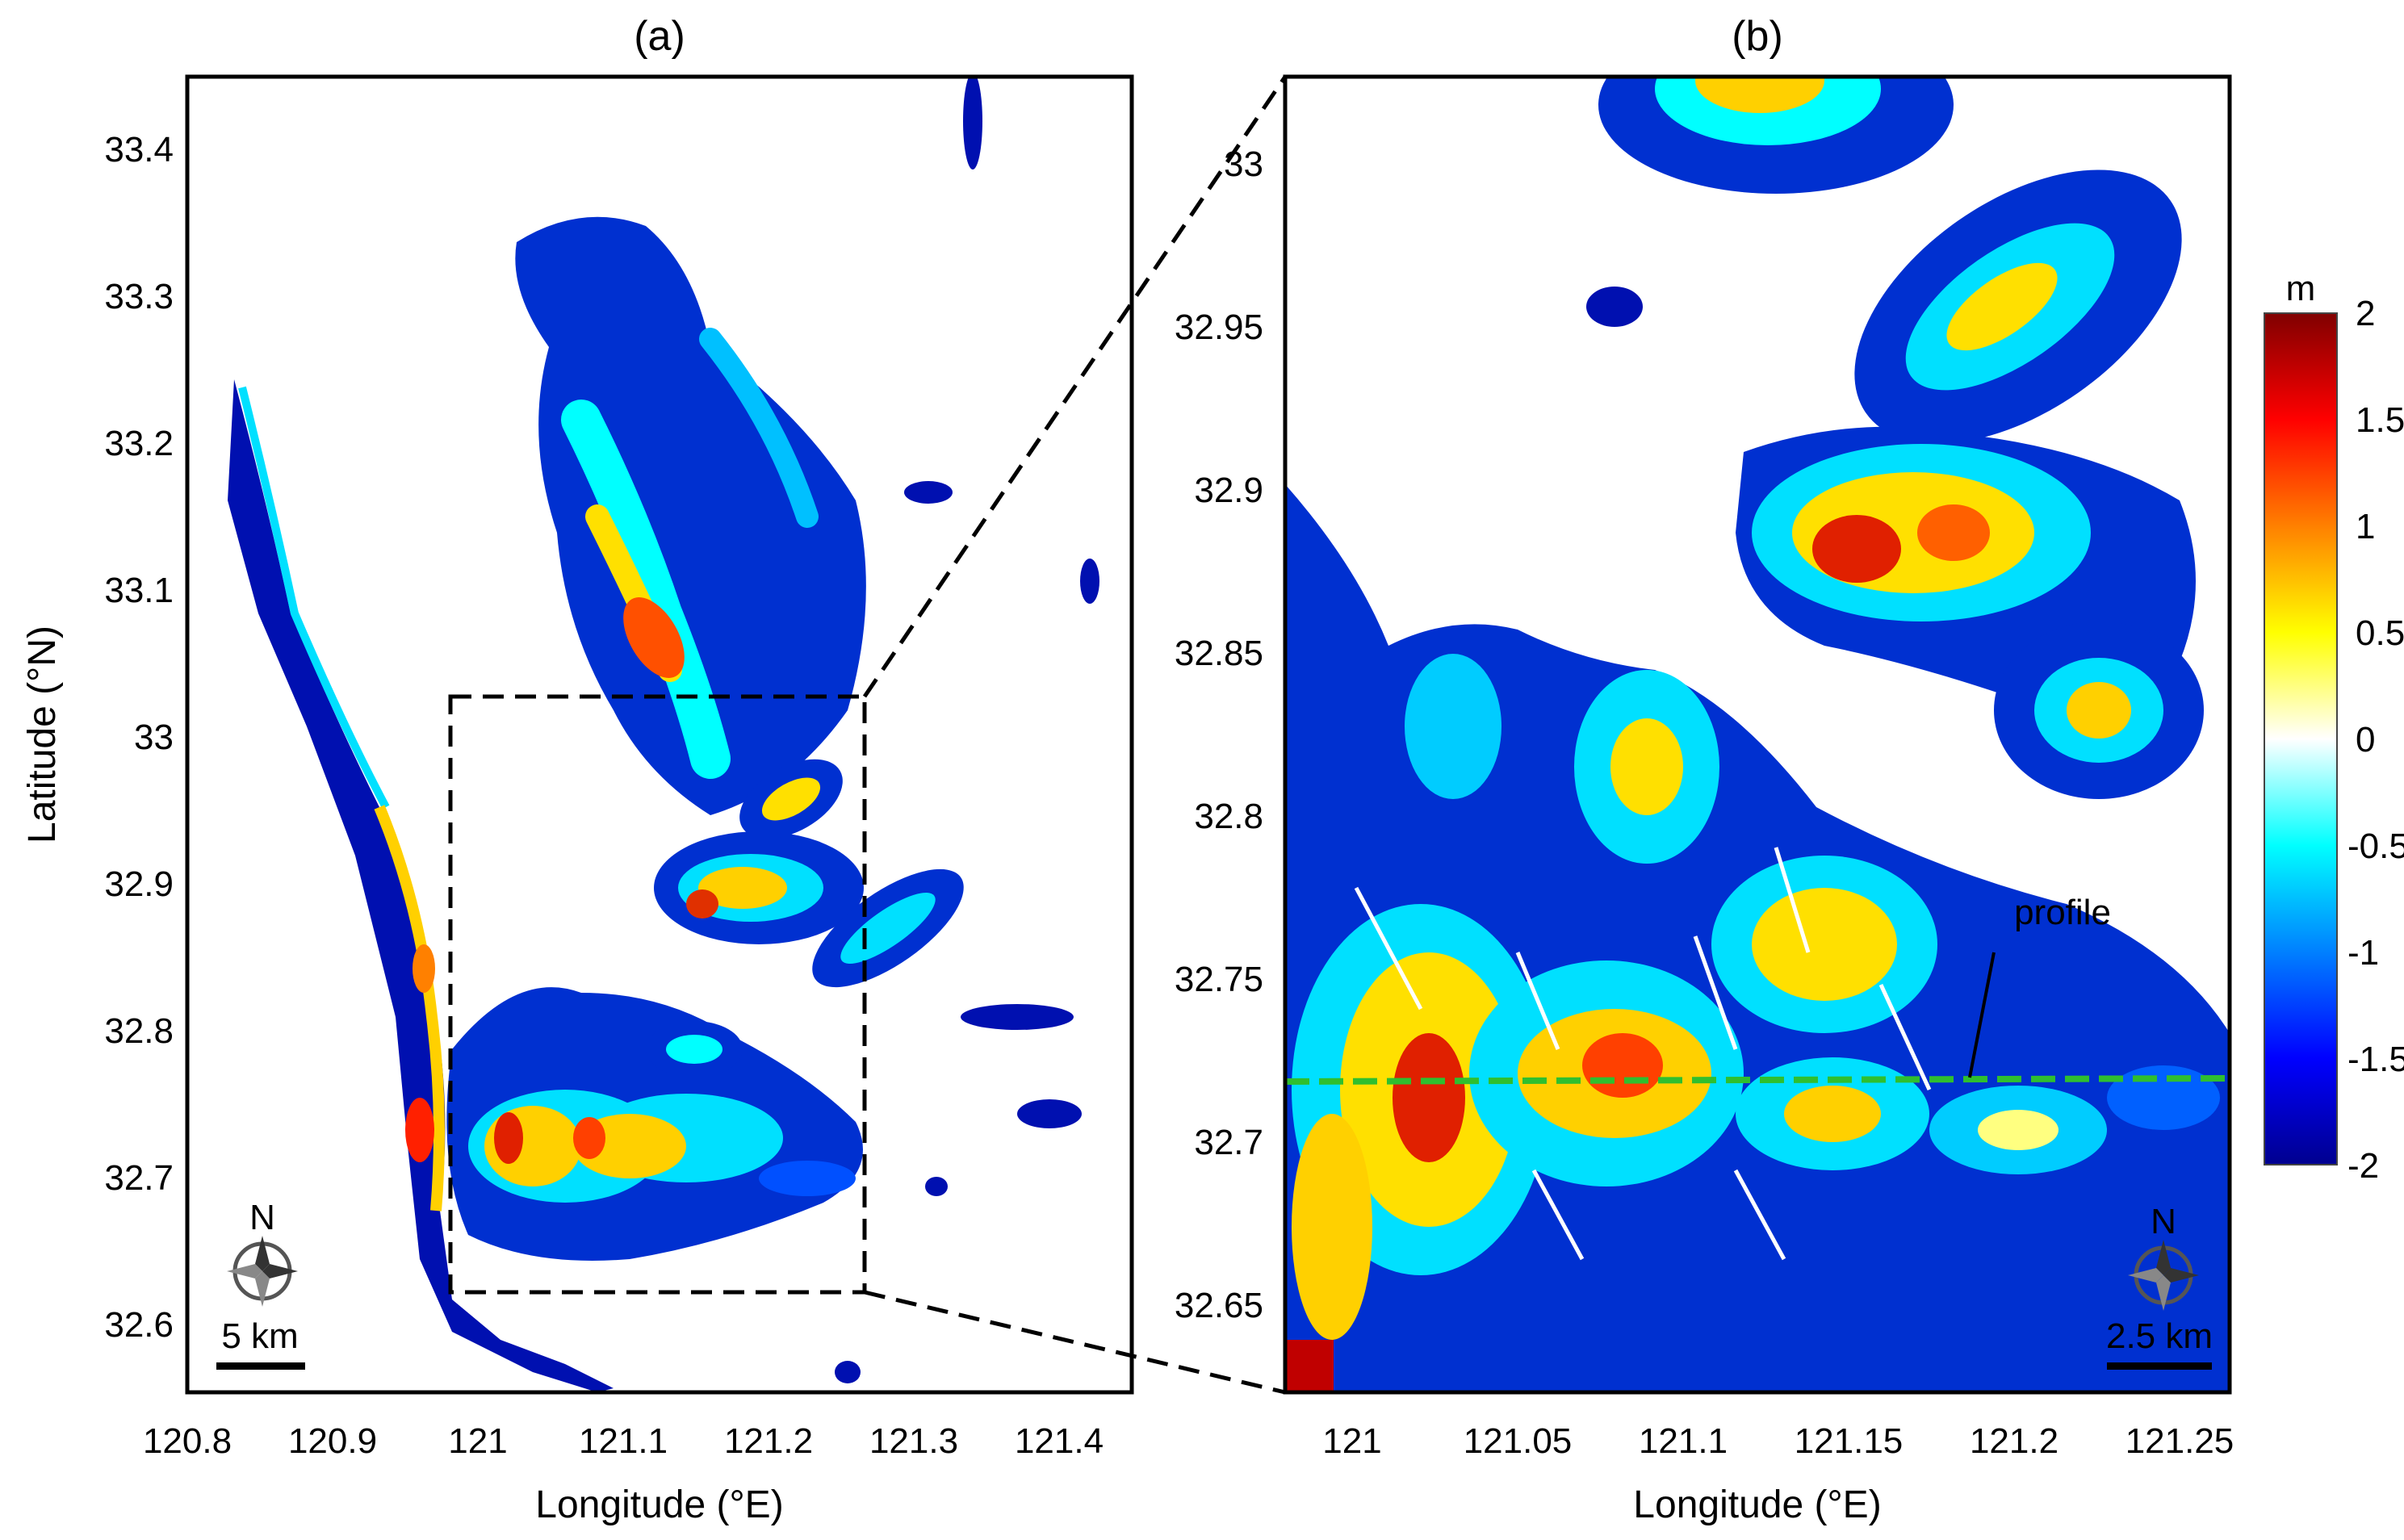 The height and width of the screenshot is (1540, 2404). I want to click on colorbar-tick: -0.5, so click(2376, 846).